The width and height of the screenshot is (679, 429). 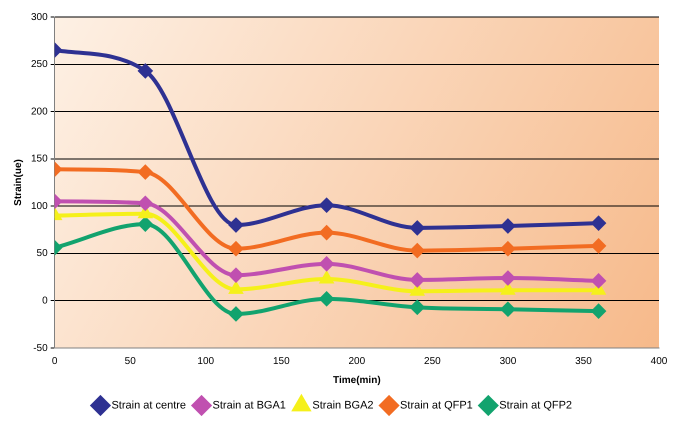 What do you see at coordinates (249, 406) in the screenshot?
I see `legend-label: Strain at BGA1` at bounding box center [249, 406].